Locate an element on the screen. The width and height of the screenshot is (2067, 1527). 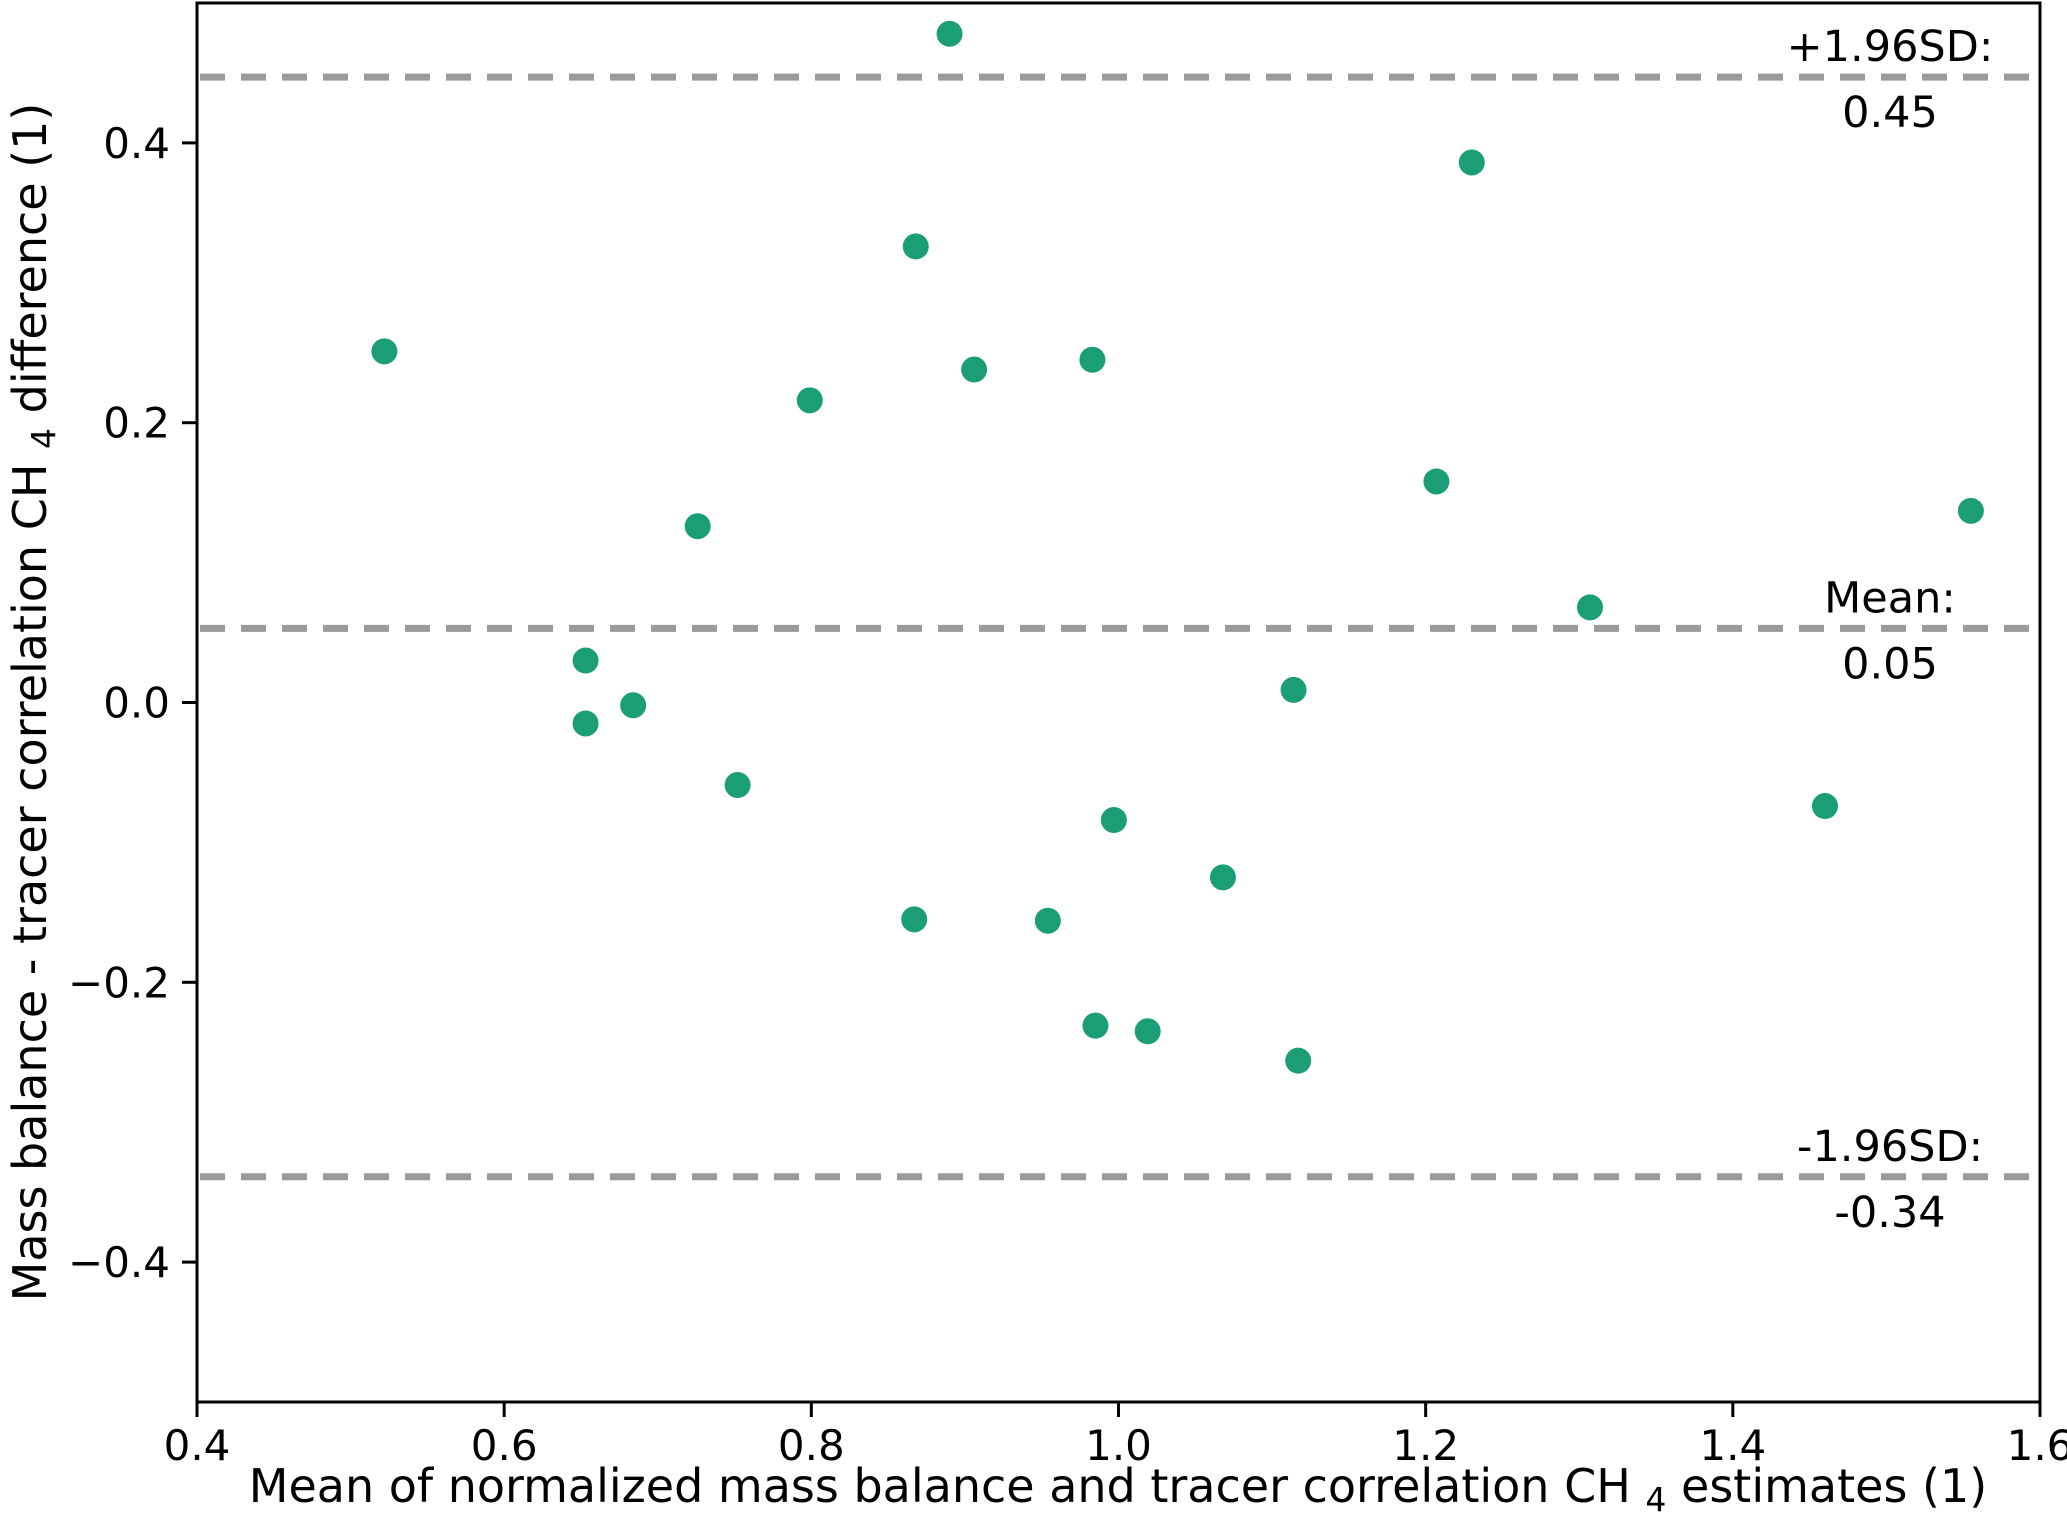
annotation-mean-label: Mean: is located at coordinates (1890, 598).